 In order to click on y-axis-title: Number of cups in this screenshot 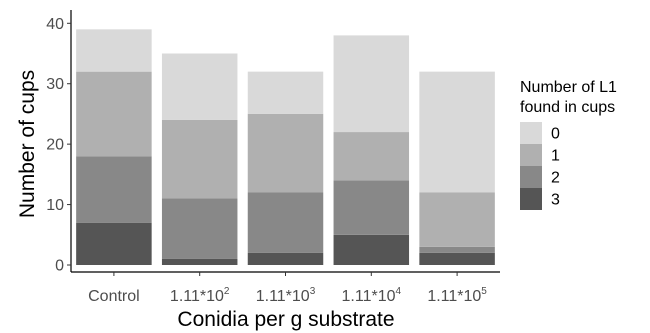, I will do `click(27, 144)`.